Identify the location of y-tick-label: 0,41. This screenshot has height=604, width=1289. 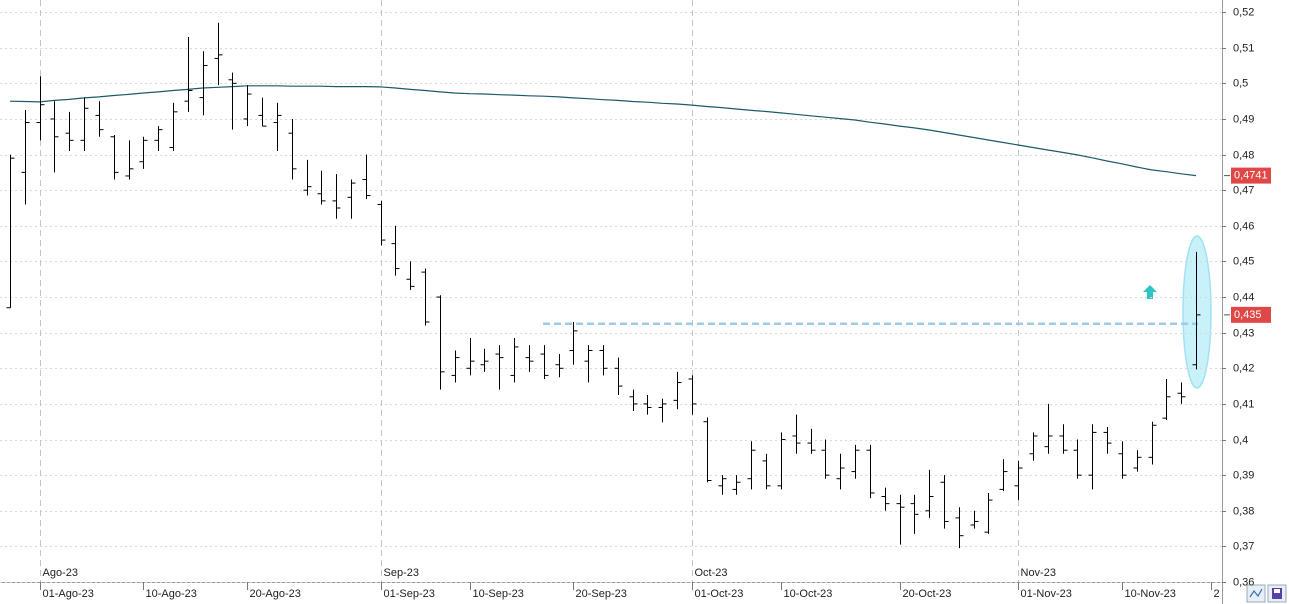
(1243, 404).